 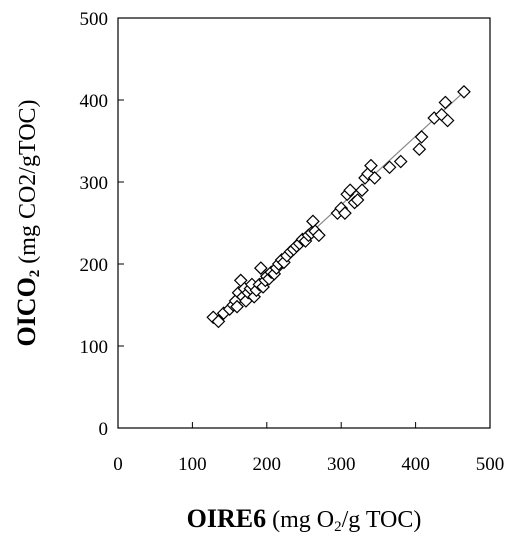 What do you see at coordinates (104, 429) in the screenshot?
I see `y-tick-label: 0` at bounding box center [104, 429].